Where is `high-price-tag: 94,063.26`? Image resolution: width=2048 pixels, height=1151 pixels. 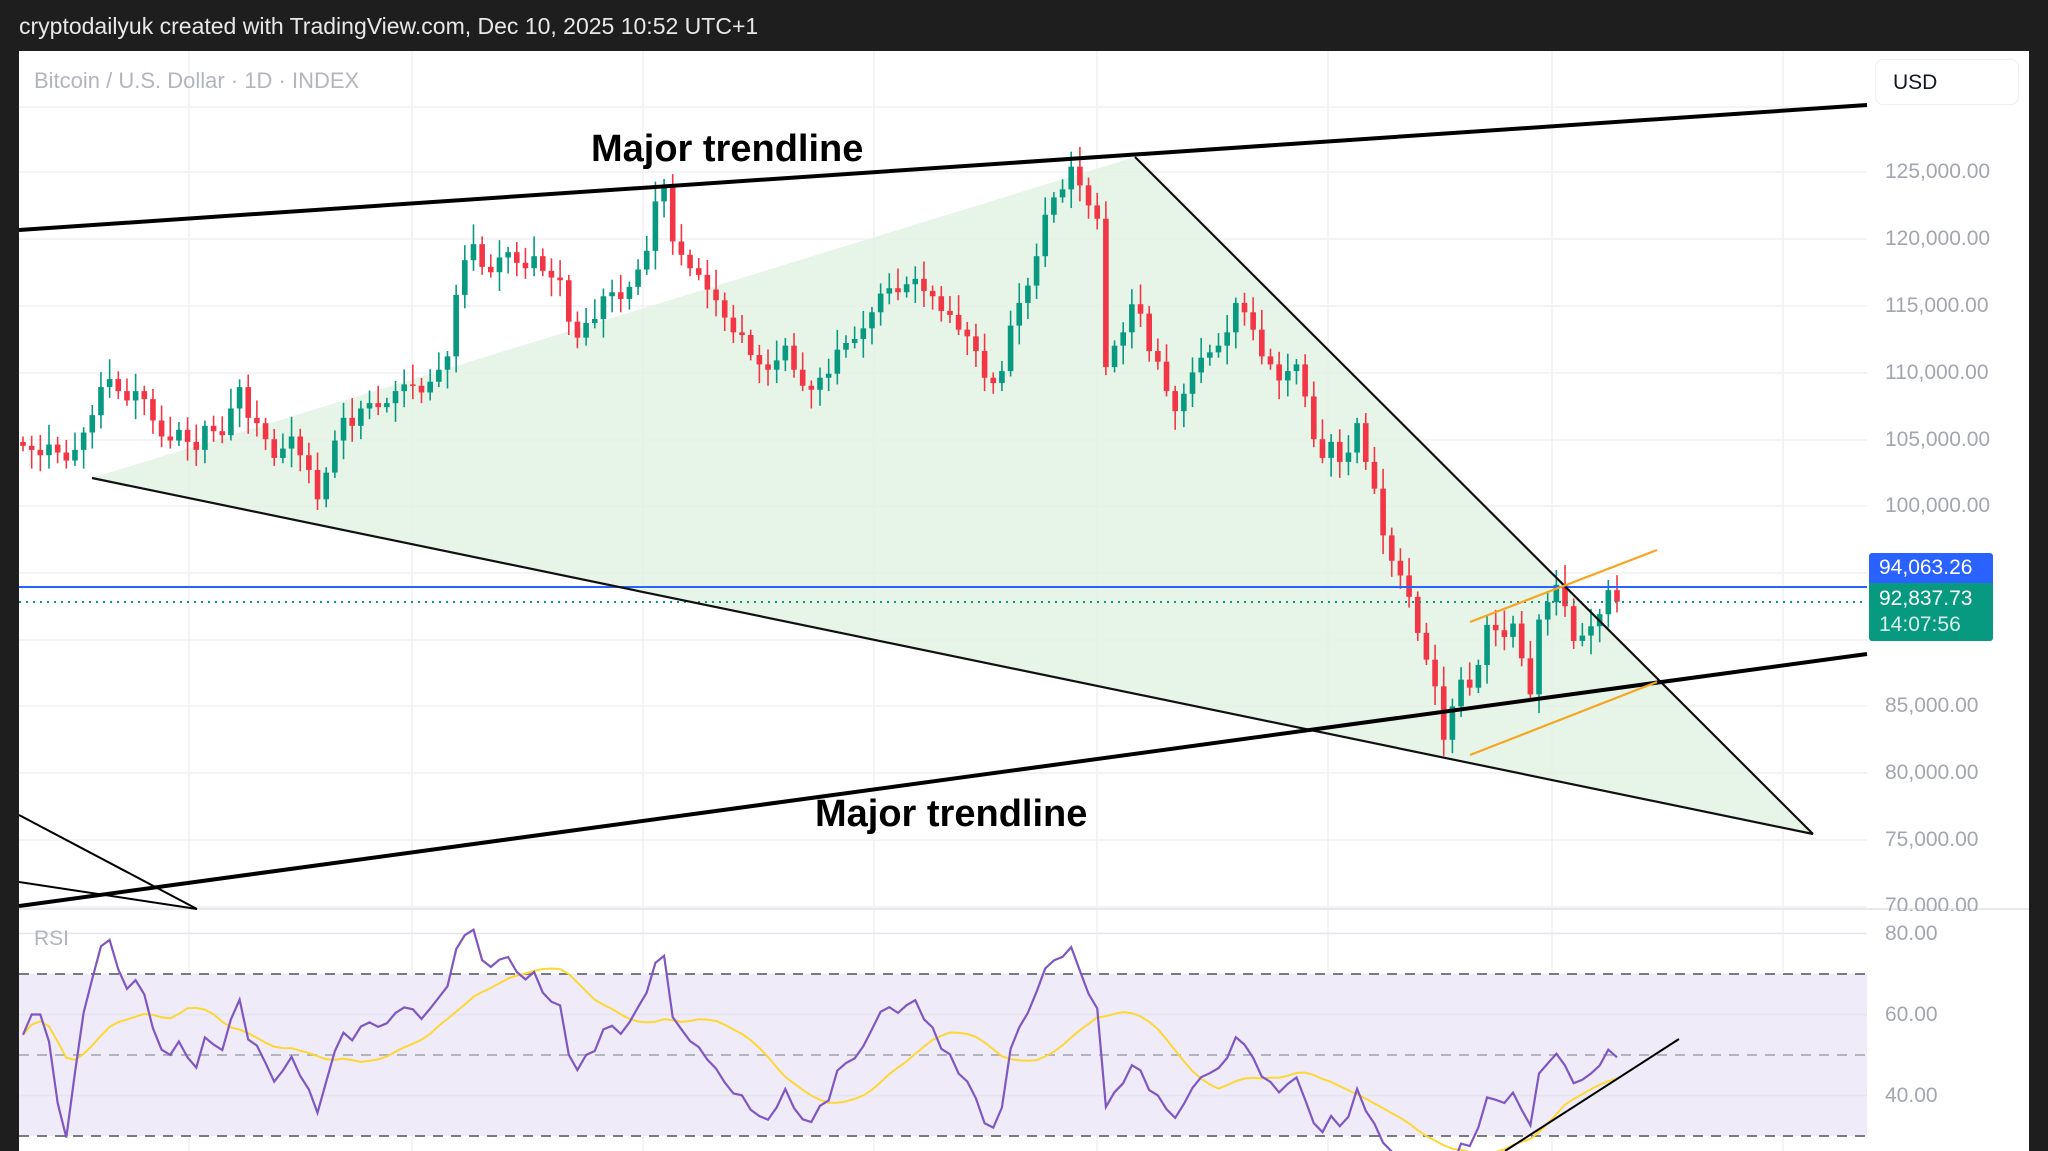
high-price-tag: 94,063.26 is located at coordinates (1931, 568).